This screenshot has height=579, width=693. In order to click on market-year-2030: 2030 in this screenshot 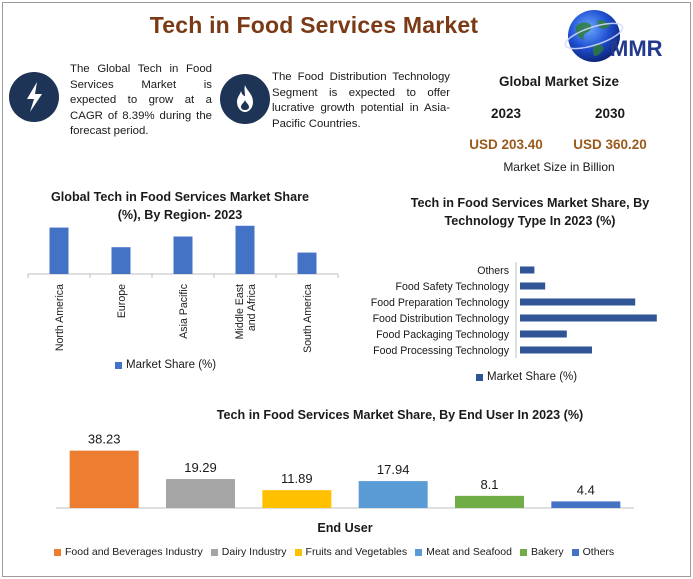, I will do `click(610, 113)`.